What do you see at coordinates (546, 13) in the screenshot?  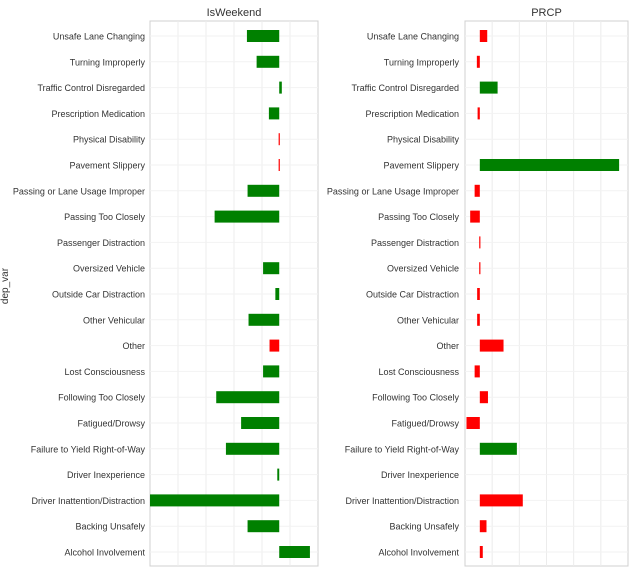 I see `panel-title: PRCP` at bounding box center [546, 13].